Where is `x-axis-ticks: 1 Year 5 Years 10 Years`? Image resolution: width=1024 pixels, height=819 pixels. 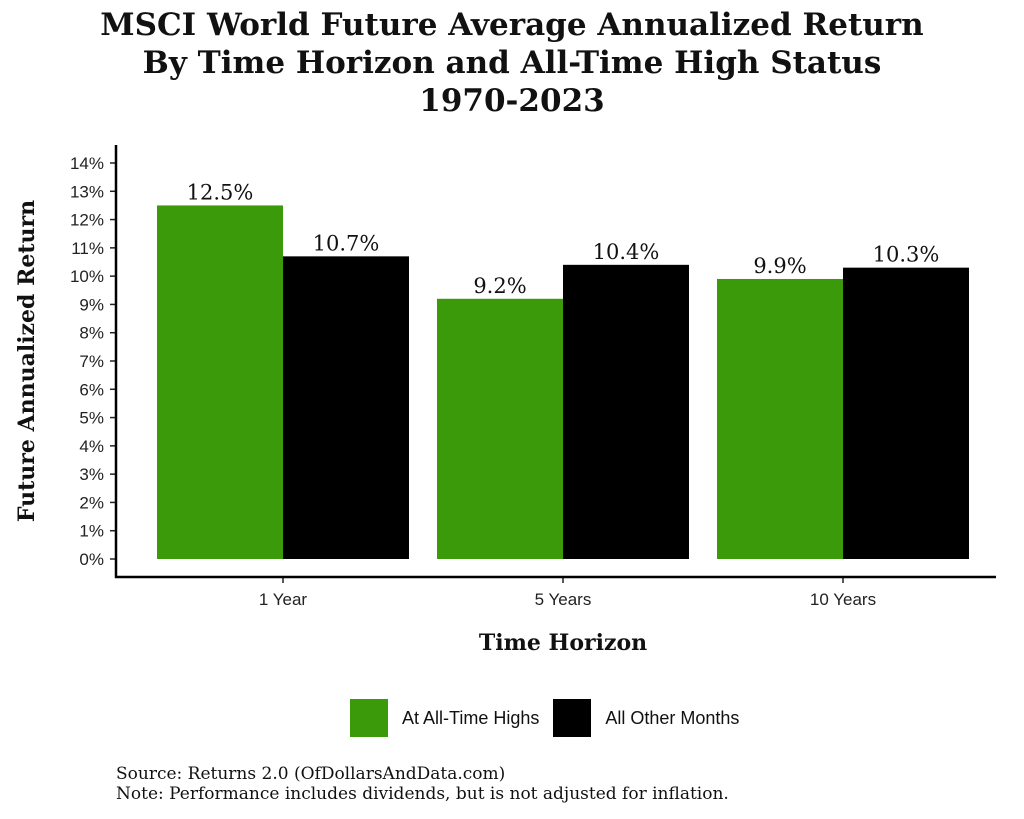
x-axis-ticks: 1 Year 5 Years 10 Years is located at coordinates (567, 593).